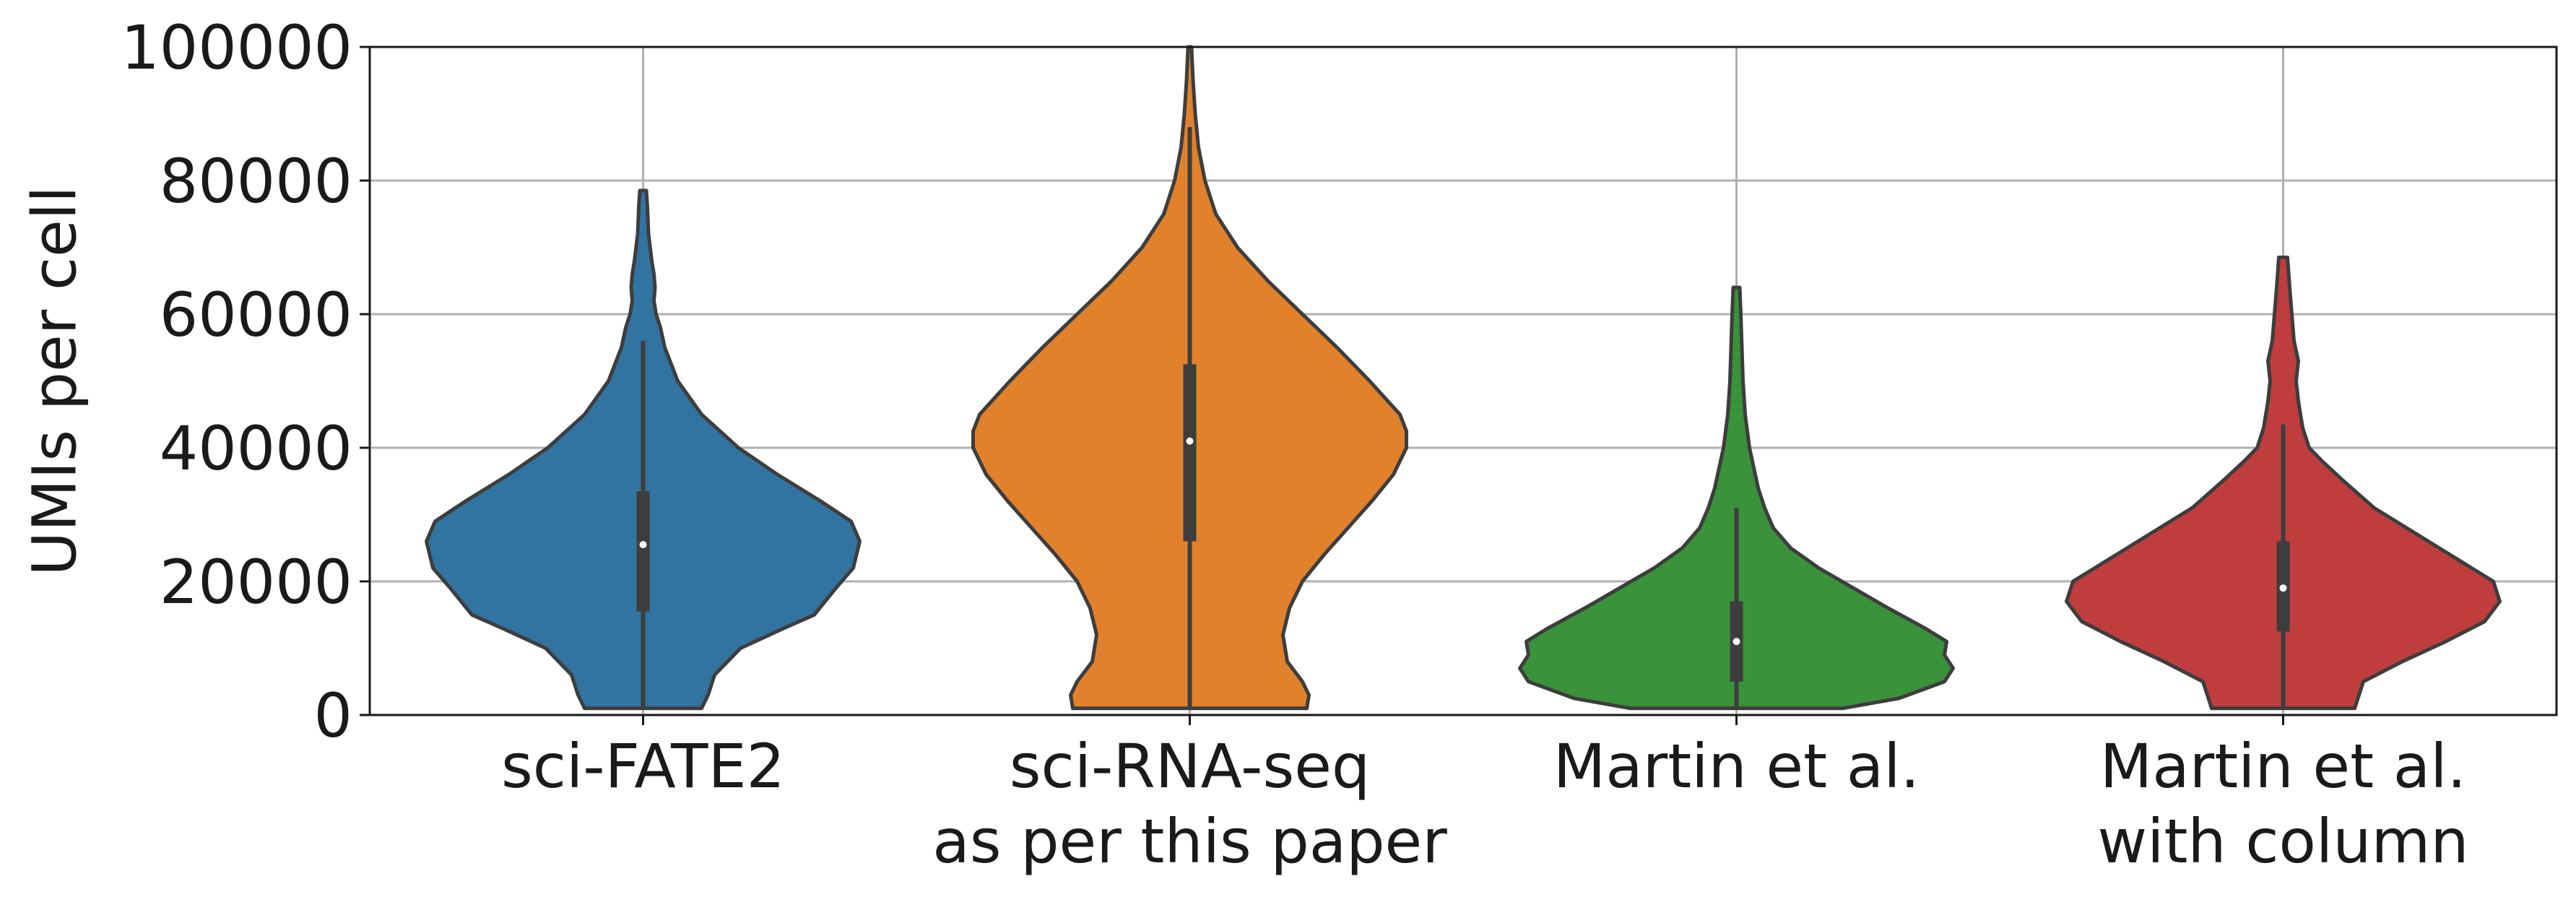 This screenshot has height=897, width=2576. Describe the element at coordinates (256, 582) in the screenshot. I see `y-tick-label: 20000` at that location.